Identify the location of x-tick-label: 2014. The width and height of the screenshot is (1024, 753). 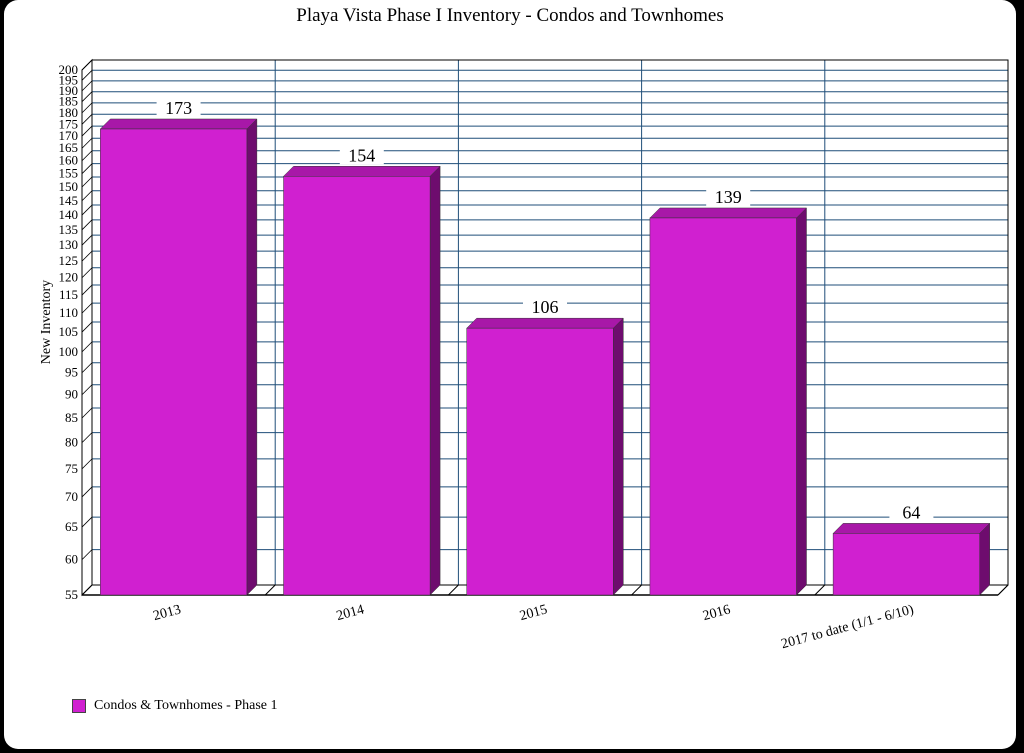
(350, 613).